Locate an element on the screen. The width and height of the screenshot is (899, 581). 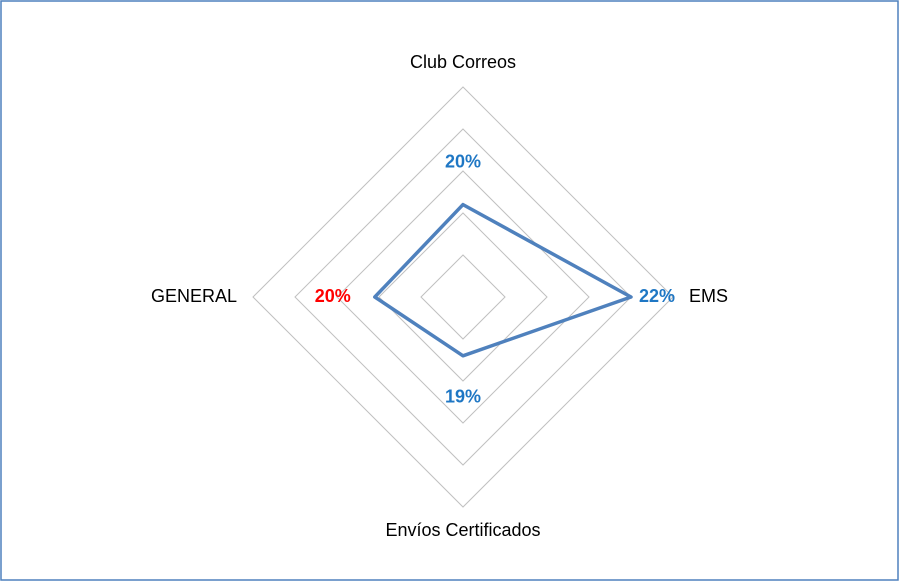
category-label: Club Correos is located at coordinates (463, 62).